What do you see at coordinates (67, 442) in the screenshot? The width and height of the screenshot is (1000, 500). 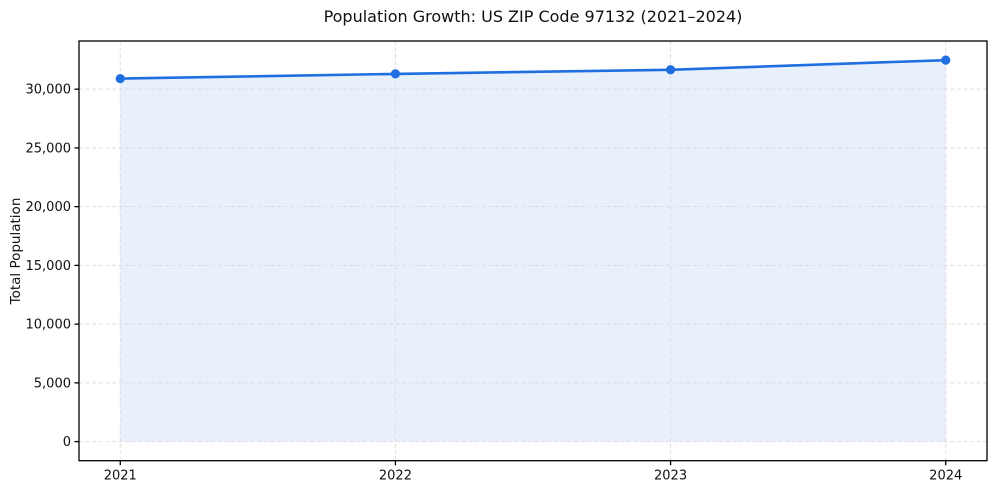 I see `y-tick-label: 0` at bounding box center [67, 442].